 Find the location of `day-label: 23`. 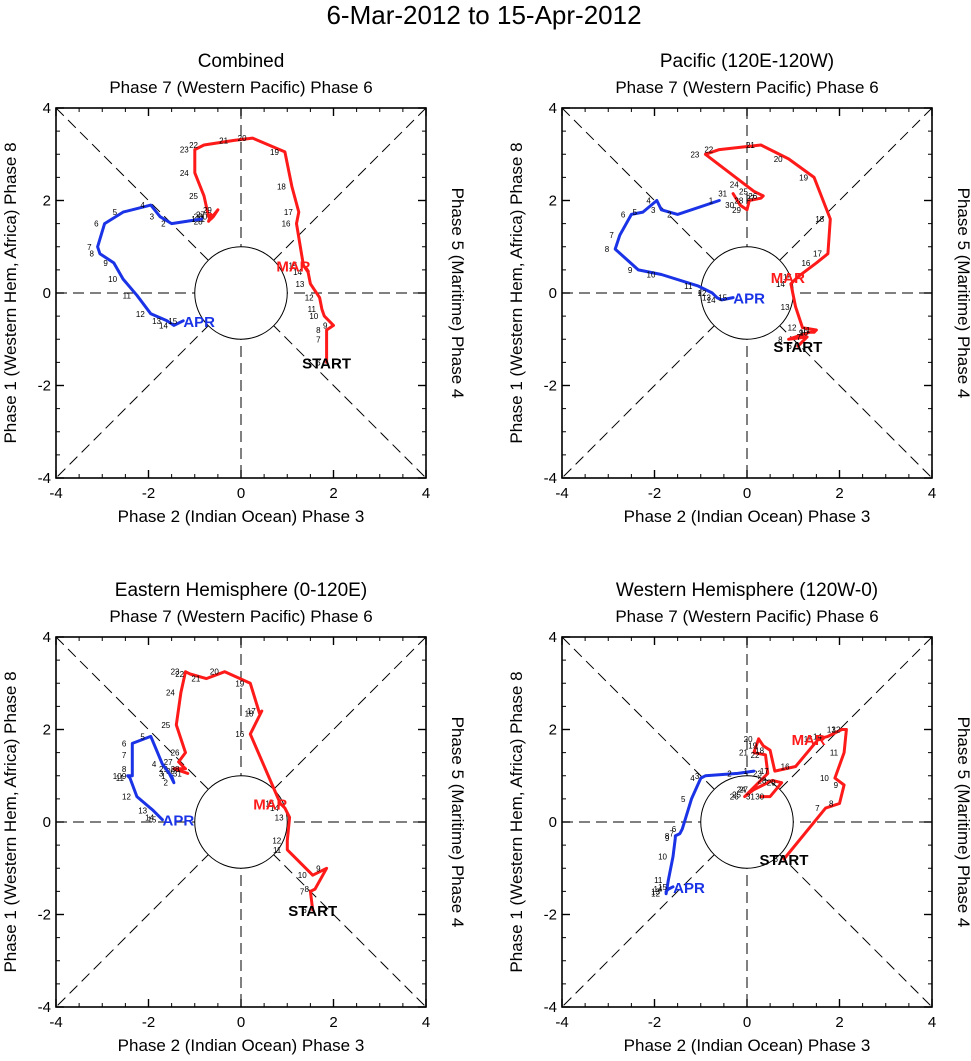

day-label: 23 is located at coordinates (757, 773).